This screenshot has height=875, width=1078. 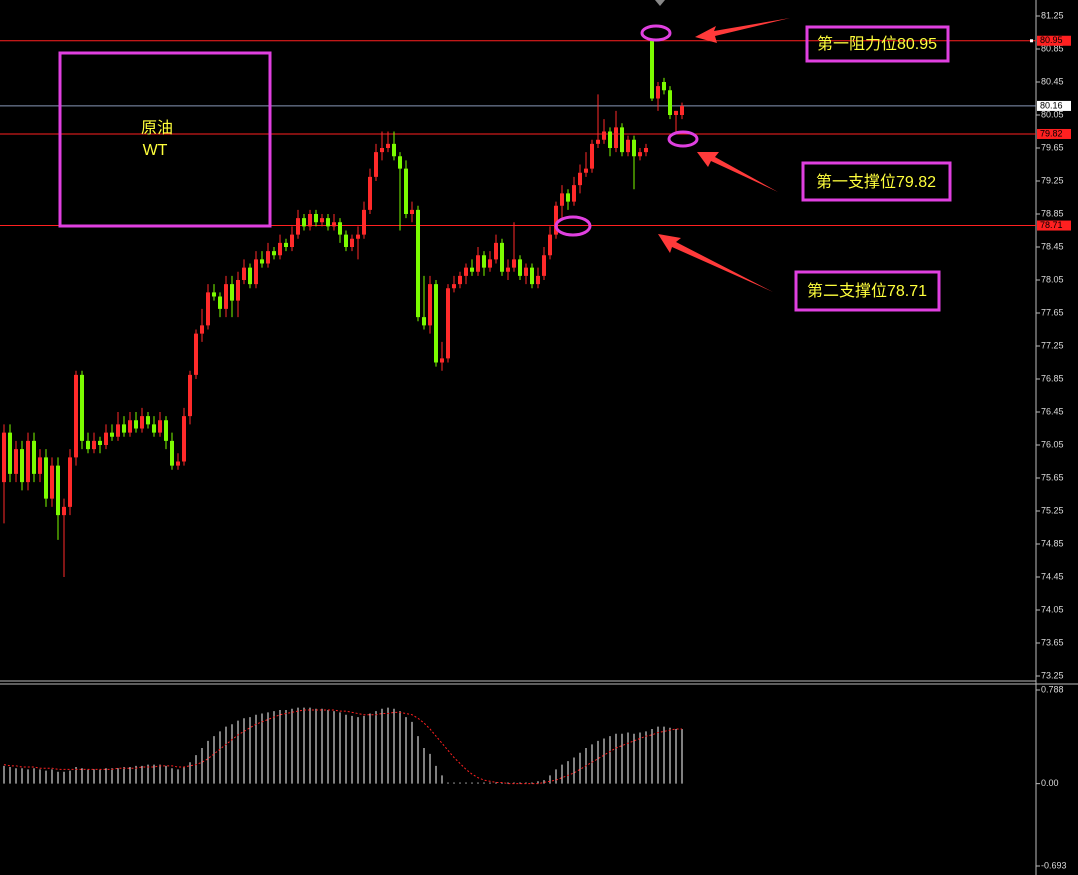 I want to click on y-tick-label: 74.45, so click(x=1052, y=576).